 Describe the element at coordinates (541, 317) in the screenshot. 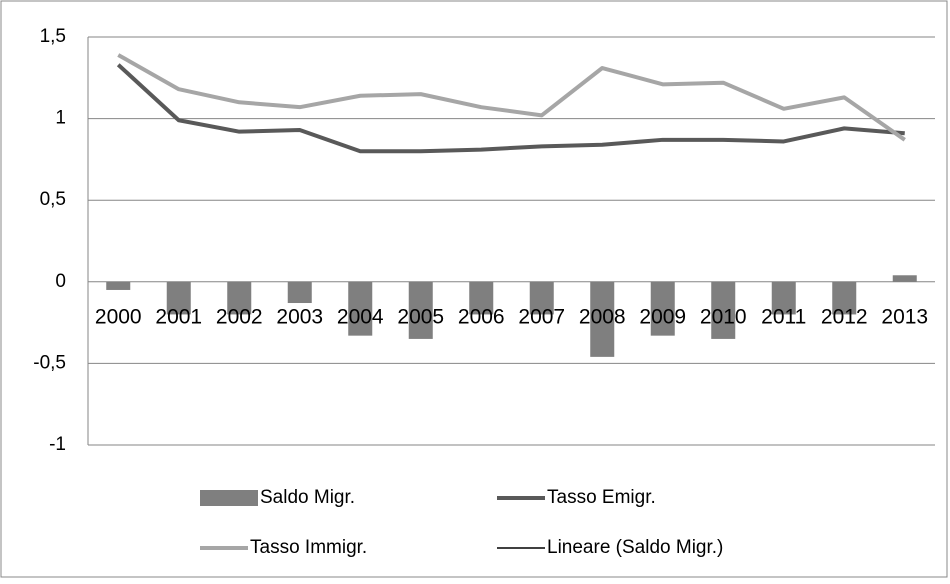

I see `x-tick-label: 2007` at that location.